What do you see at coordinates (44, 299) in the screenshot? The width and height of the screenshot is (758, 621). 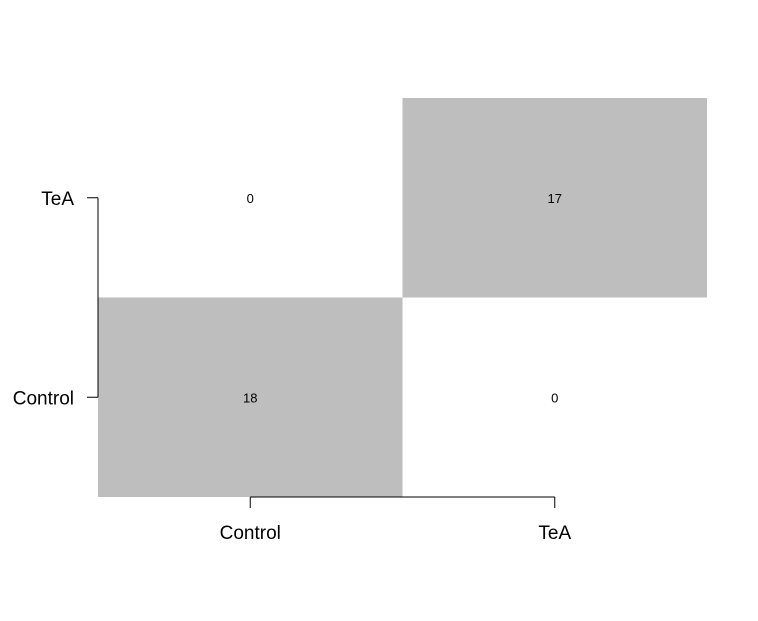 I see `y-axis-ticks: Control TeA` at bounding box center [44, 299].